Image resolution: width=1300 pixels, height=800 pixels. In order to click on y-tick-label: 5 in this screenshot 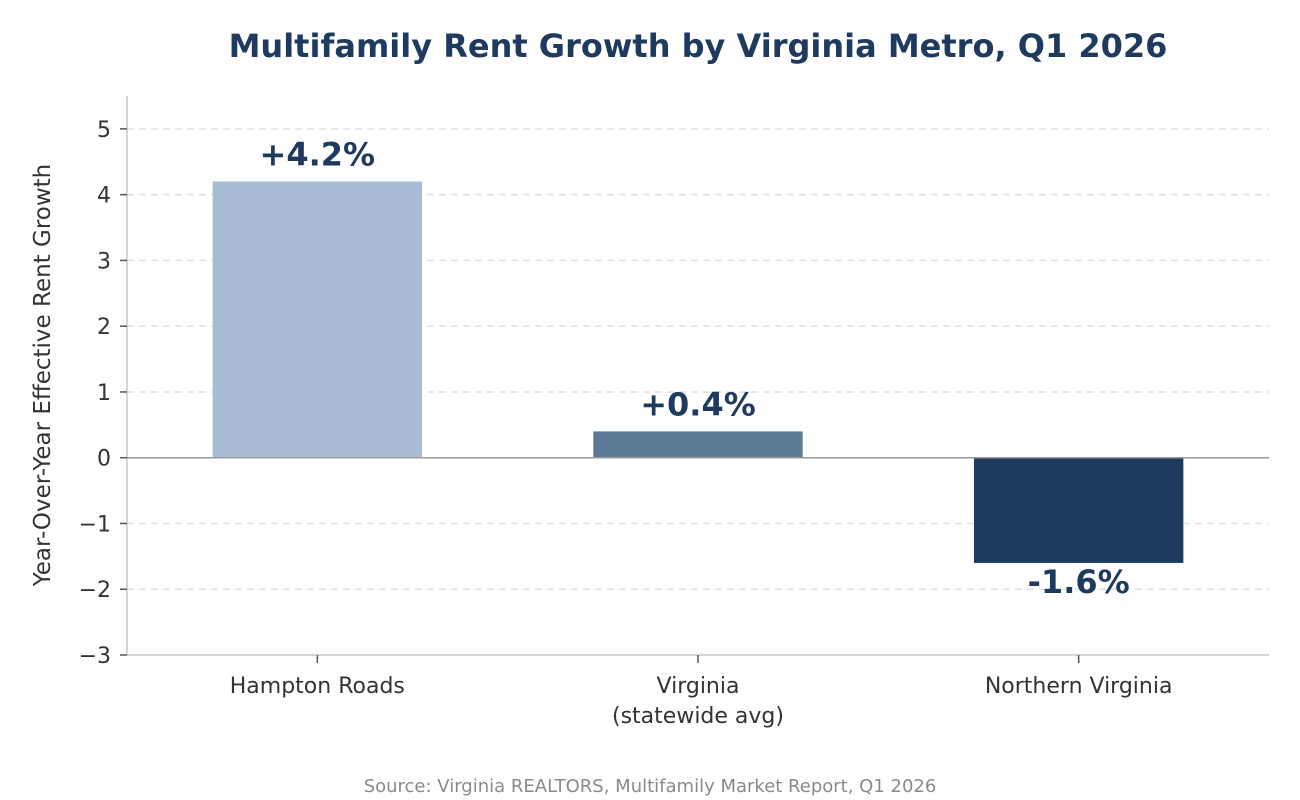, I will do `click(104, 130)`.